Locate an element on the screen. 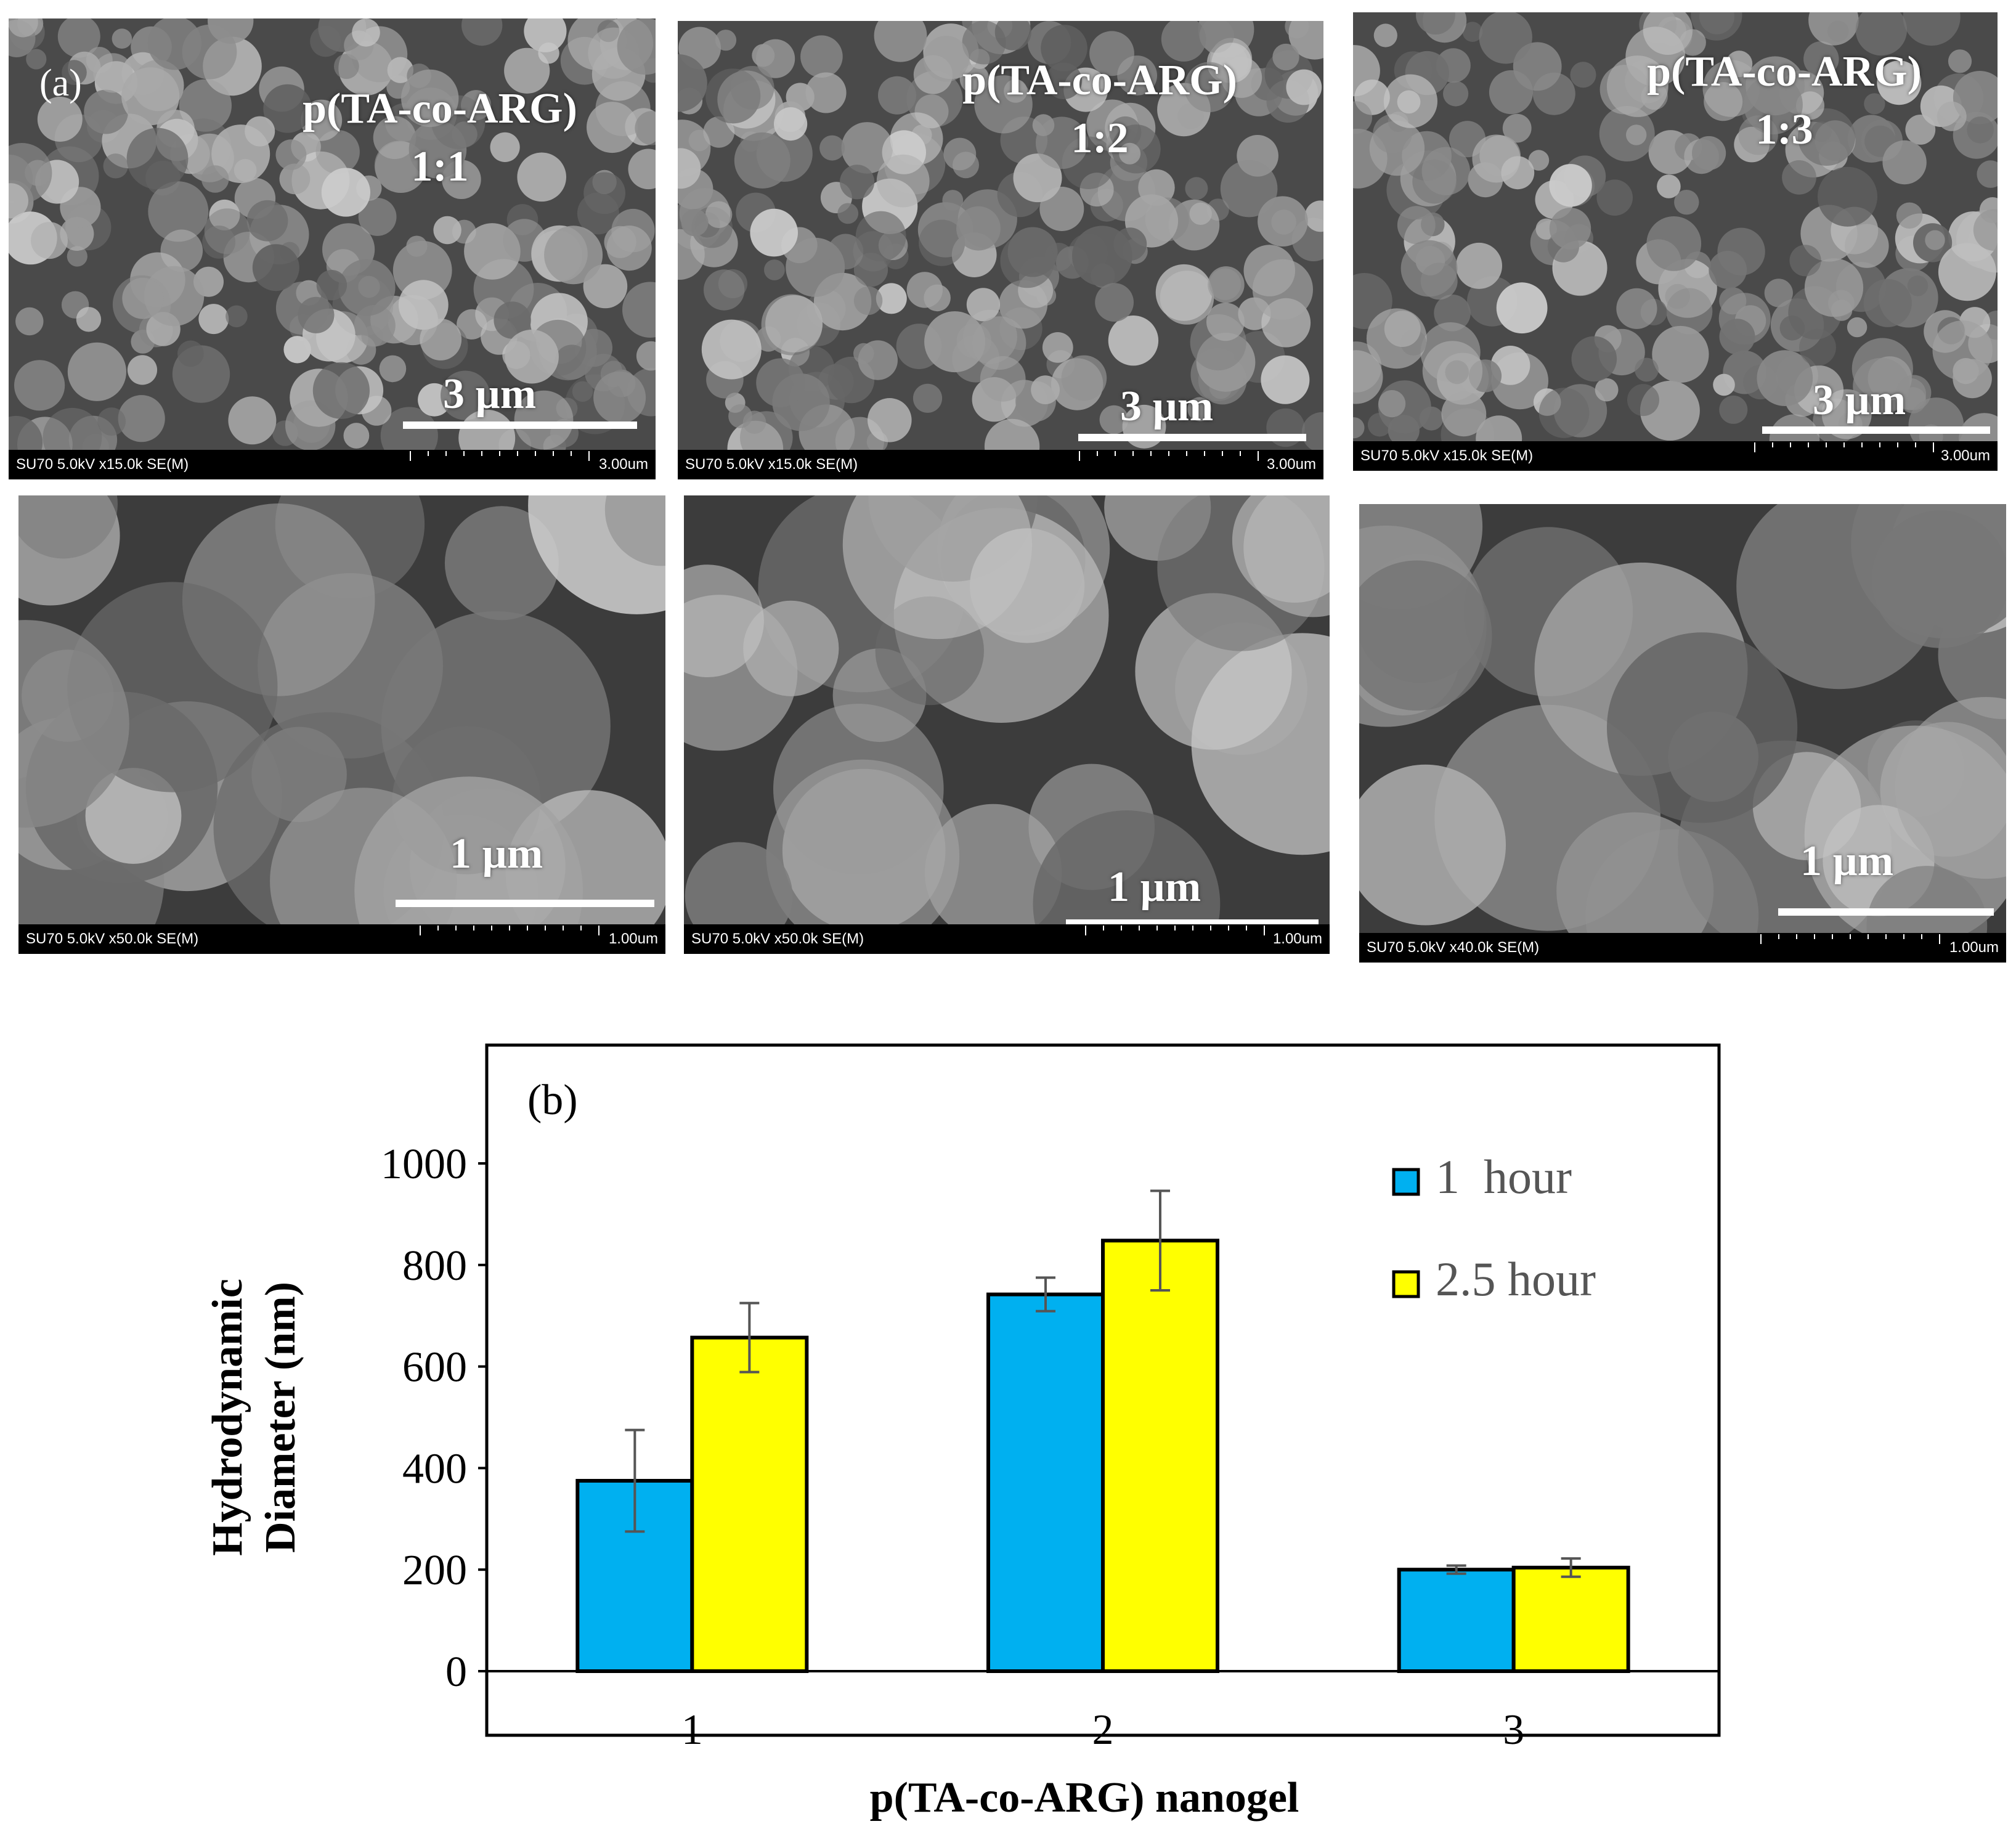 This screenshot has width=2016, height=1824. y-tick-label: 1000 is located at coordinates (424, 1164).